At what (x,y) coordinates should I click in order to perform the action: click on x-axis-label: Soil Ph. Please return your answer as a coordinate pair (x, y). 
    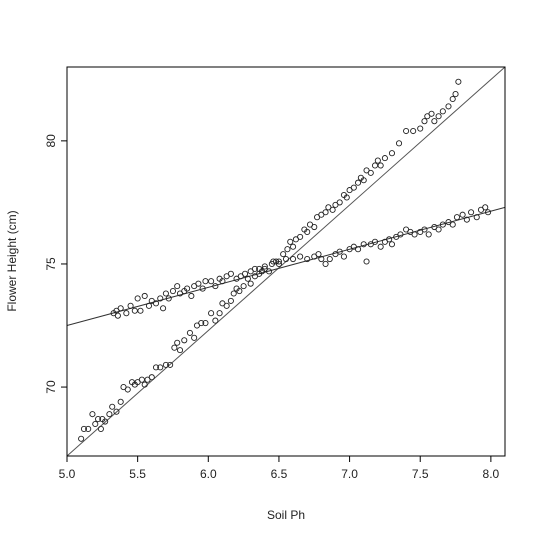
    Looking at the image, I should click on (286, 515).